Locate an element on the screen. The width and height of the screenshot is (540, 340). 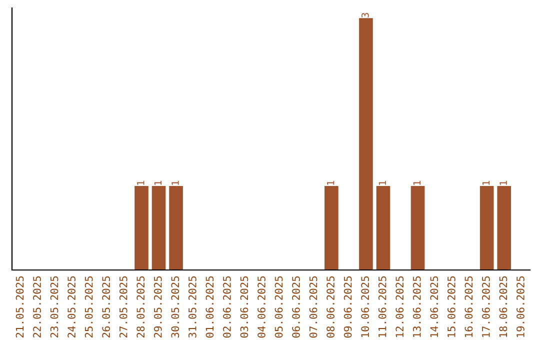
x-tick-label: 10.06.2025 is located at coordinates (365, 307).